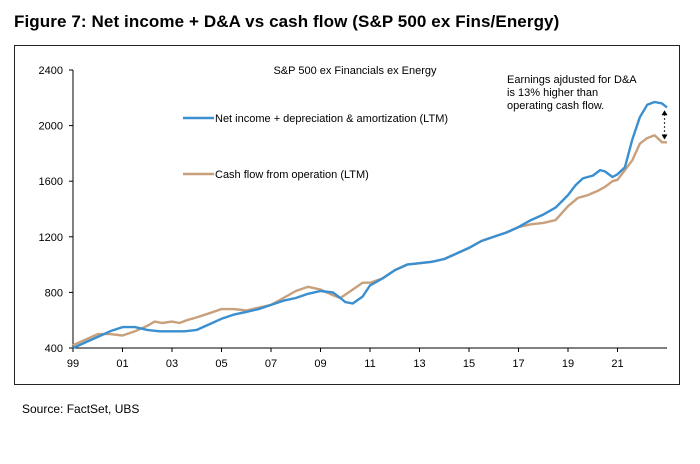 Image resolution: width=700 pixels, height=464 pixels. I want to click on x-tick-label: 17, so click(518, 364).